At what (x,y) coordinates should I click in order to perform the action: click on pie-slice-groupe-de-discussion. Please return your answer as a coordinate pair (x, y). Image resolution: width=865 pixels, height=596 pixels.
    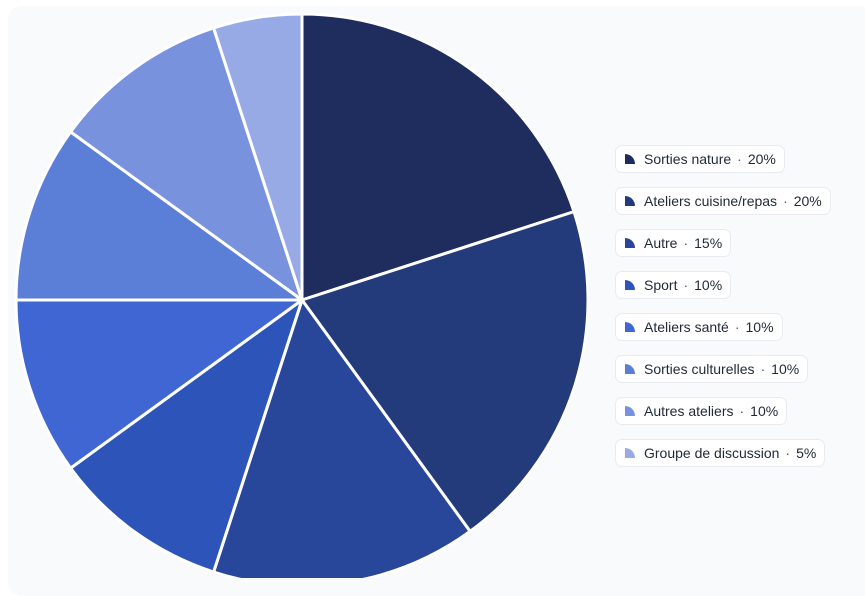
    Looking at the image, I should click on (258, 157).